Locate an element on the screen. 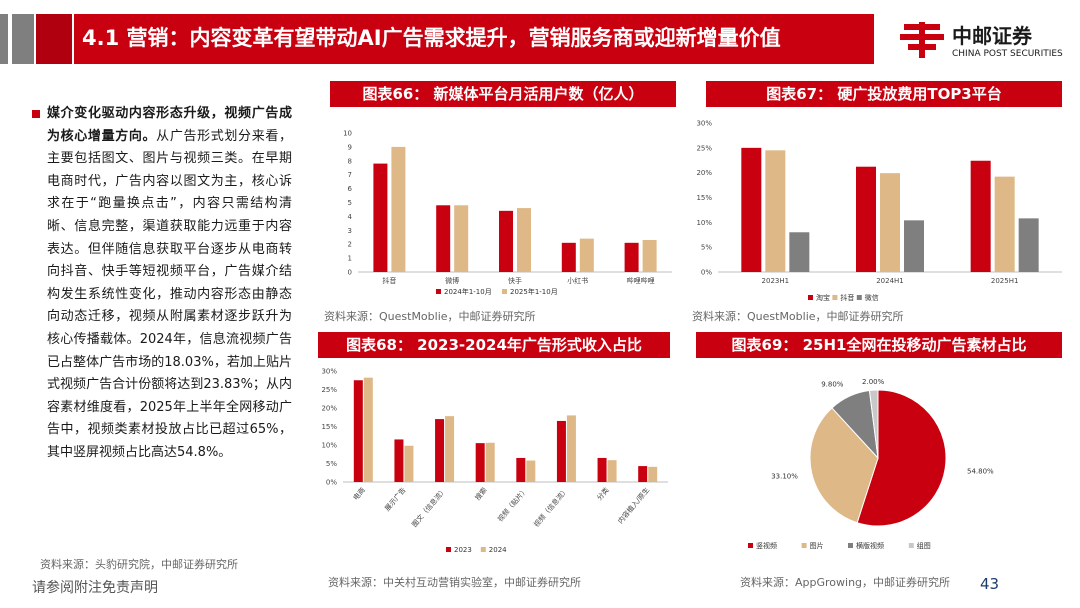  chart68-ytick-label: 10% is located at coordinates (329, 446).